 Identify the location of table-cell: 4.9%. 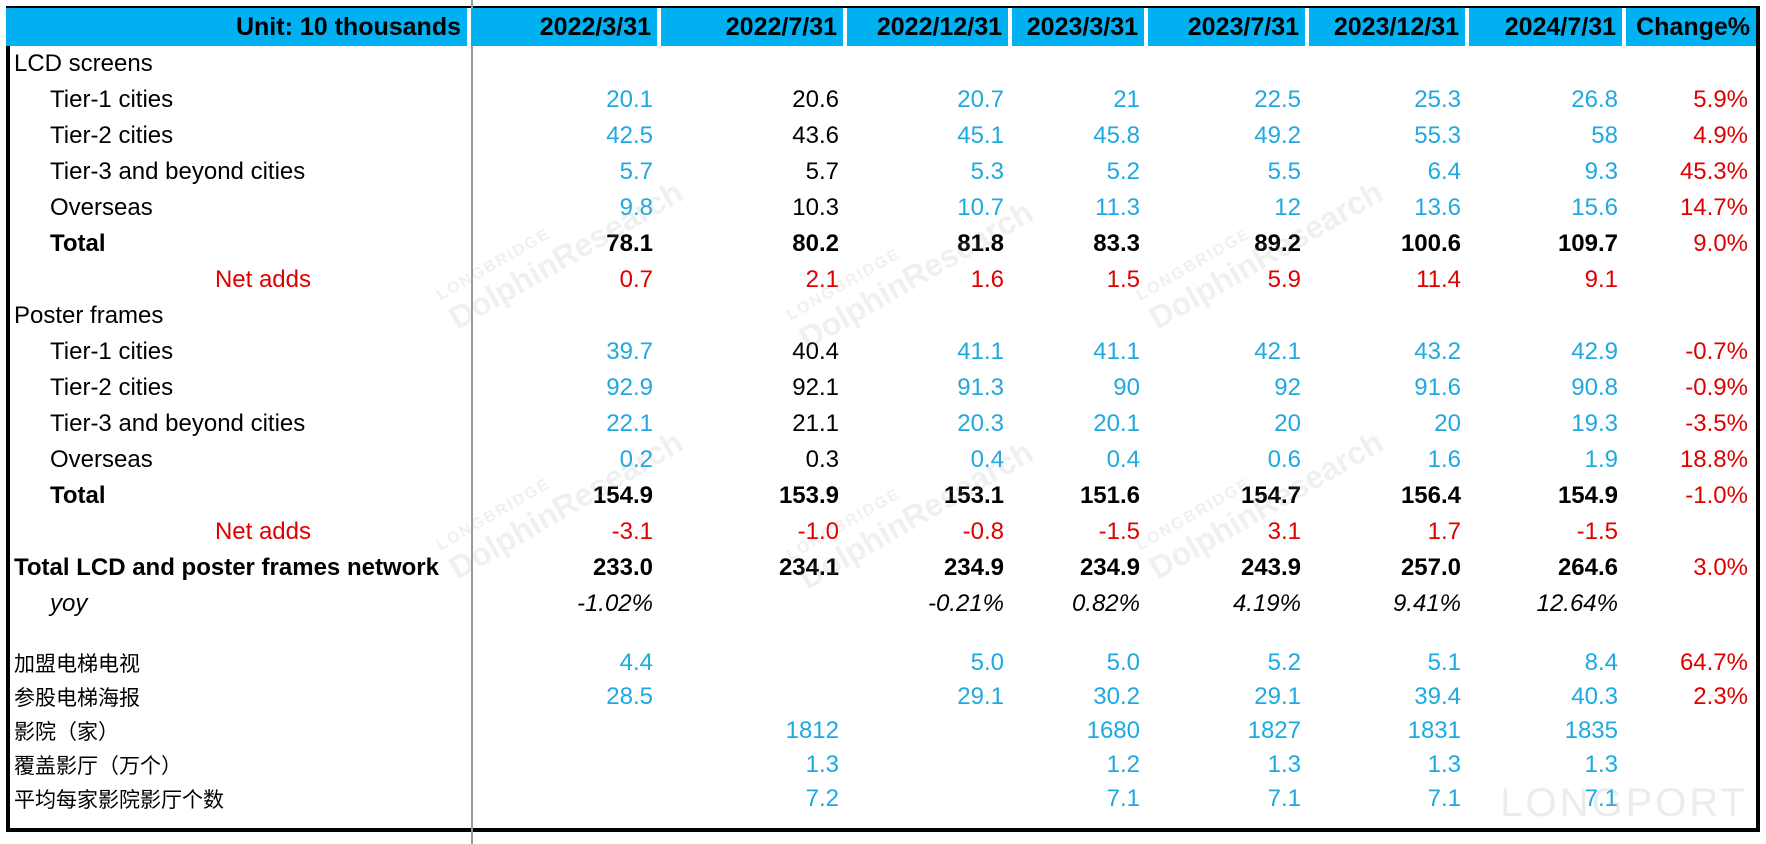
(1720, 135).